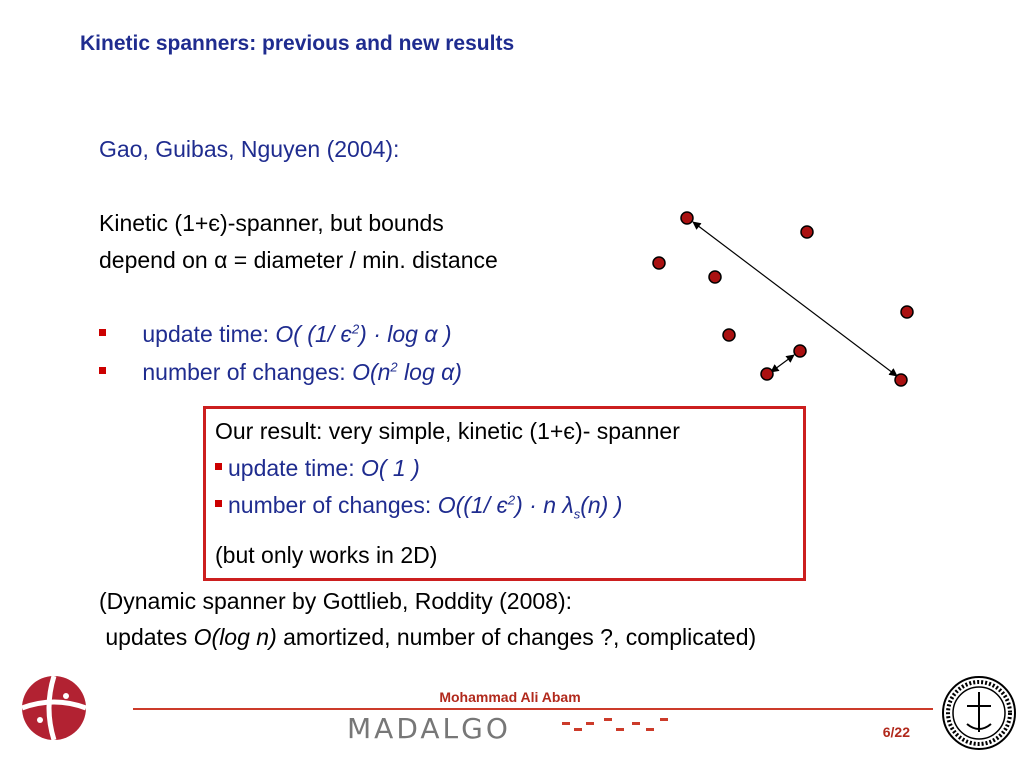  I want to click on result-bullet-update-time: update time: O( 1 ), so click(317, 468).